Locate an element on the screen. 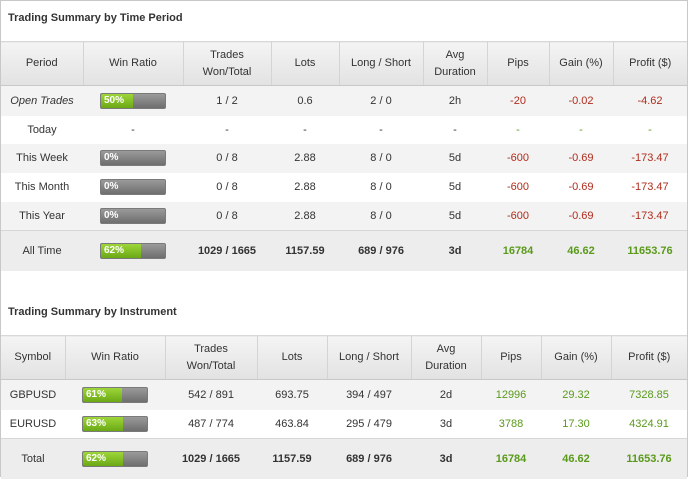  lots-cell: 0.6 is located at coordinates (305, 100).